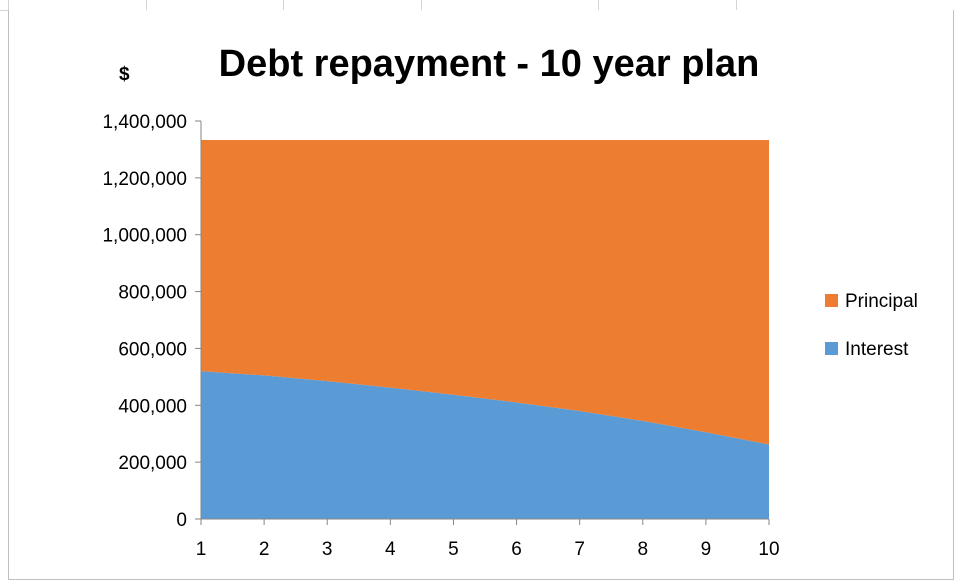 The width and height of the screenshot is (954, 581). Describe the element at coordinates (152, 349) in the screenshot. I see `y-tick-label: 600,000` at that location.